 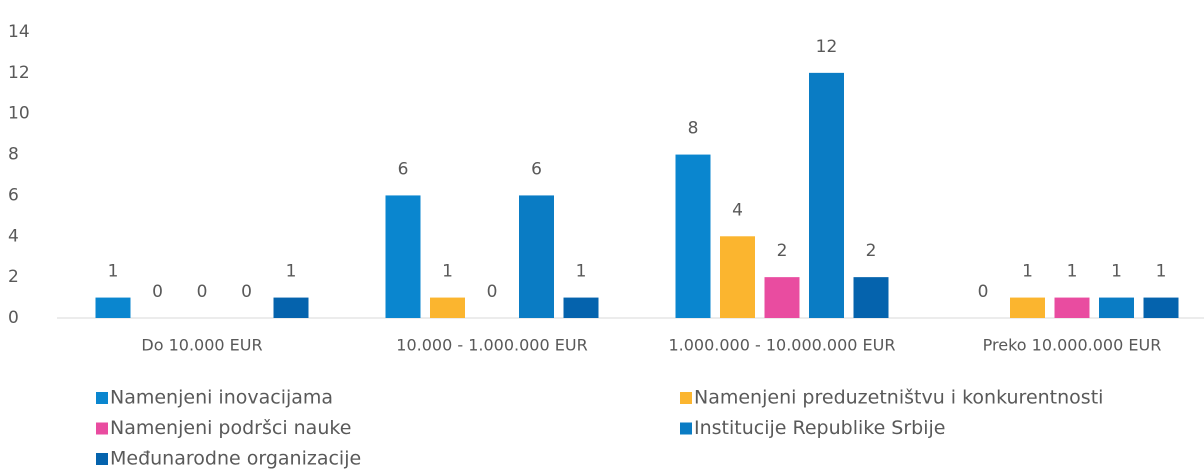 What do you see at coordinates (221, 398) in the screenshot?
I see `legend-label: Namenjeni inovacijama` at bounding box center [221, 398].